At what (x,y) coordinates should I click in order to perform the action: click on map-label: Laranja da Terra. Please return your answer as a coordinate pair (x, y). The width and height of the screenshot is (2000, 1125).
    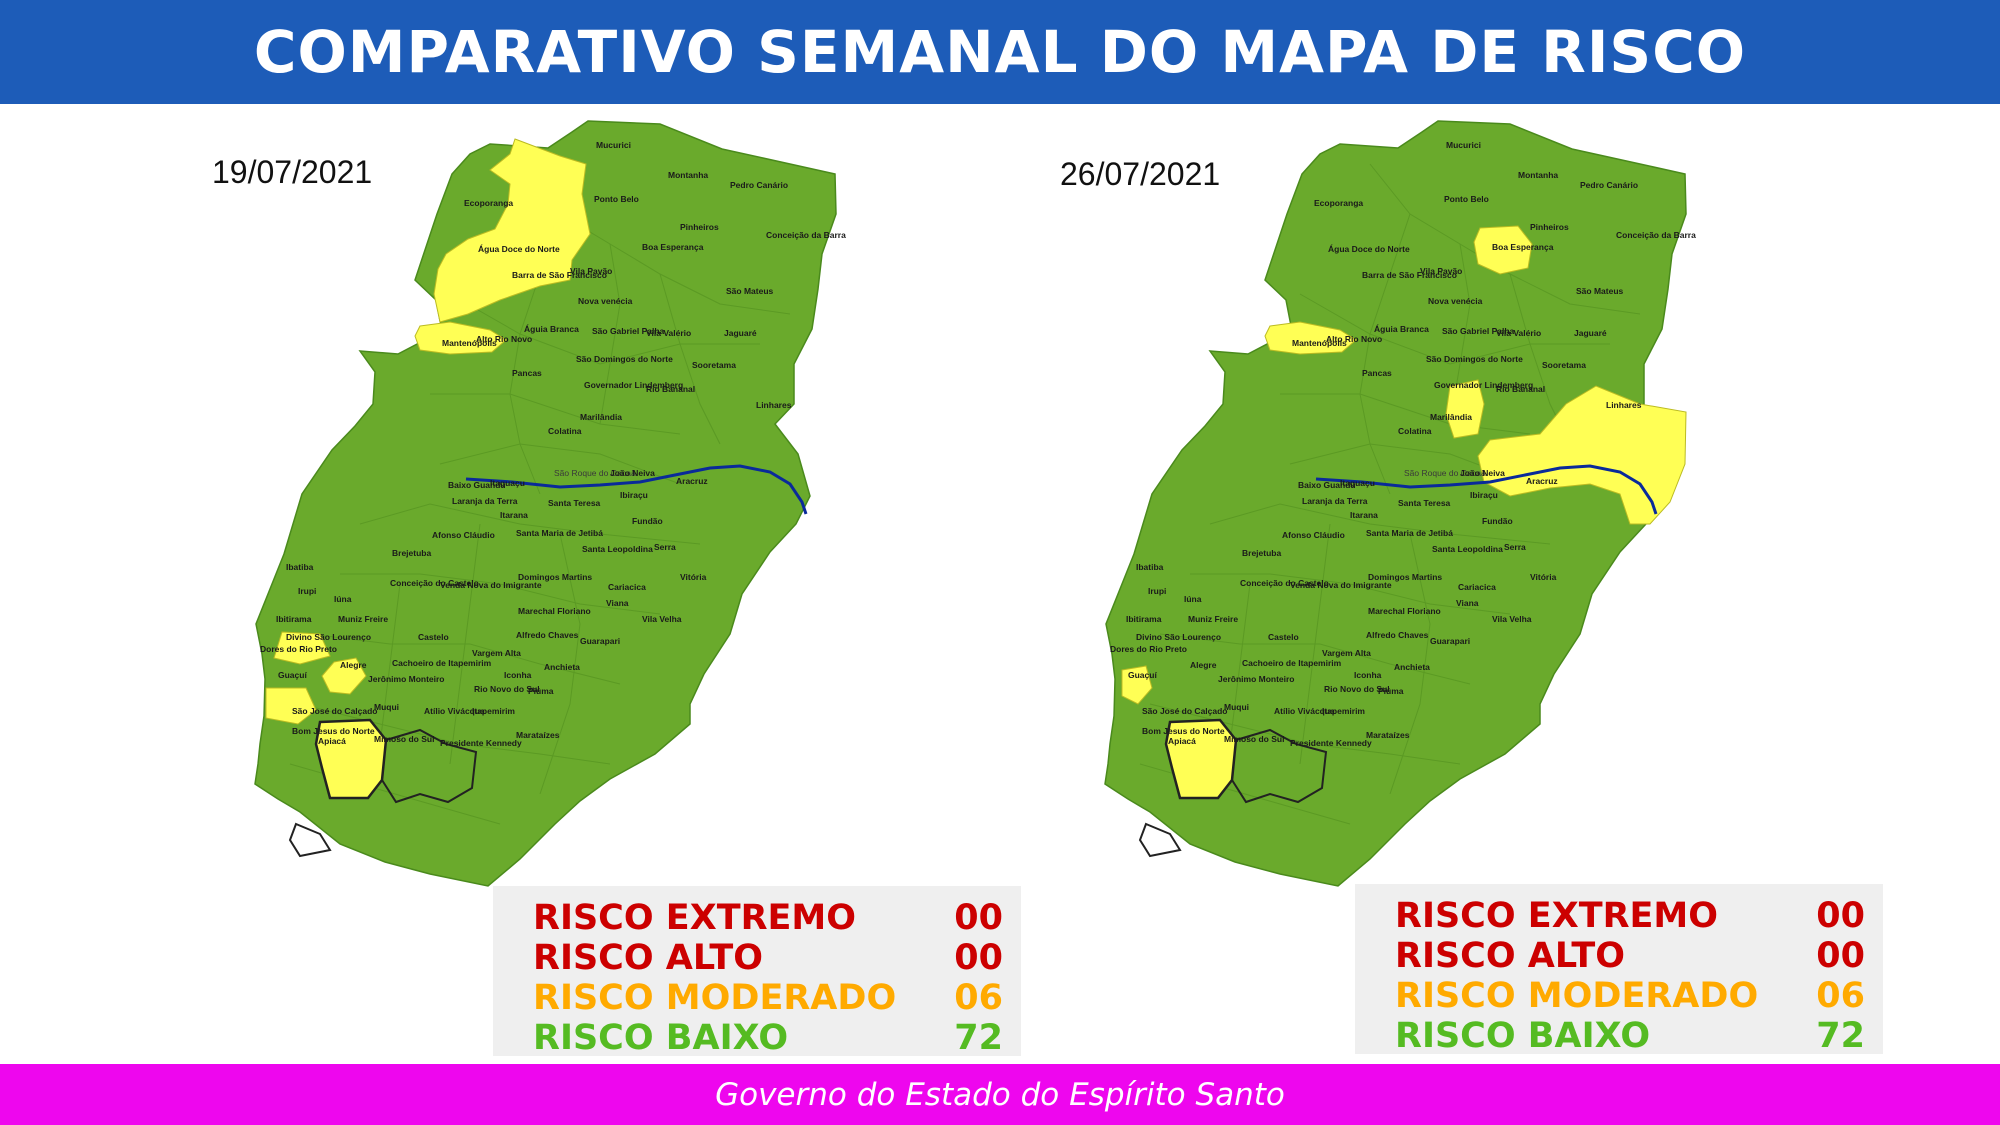
    Looking at the image, I should click on (485, 501).